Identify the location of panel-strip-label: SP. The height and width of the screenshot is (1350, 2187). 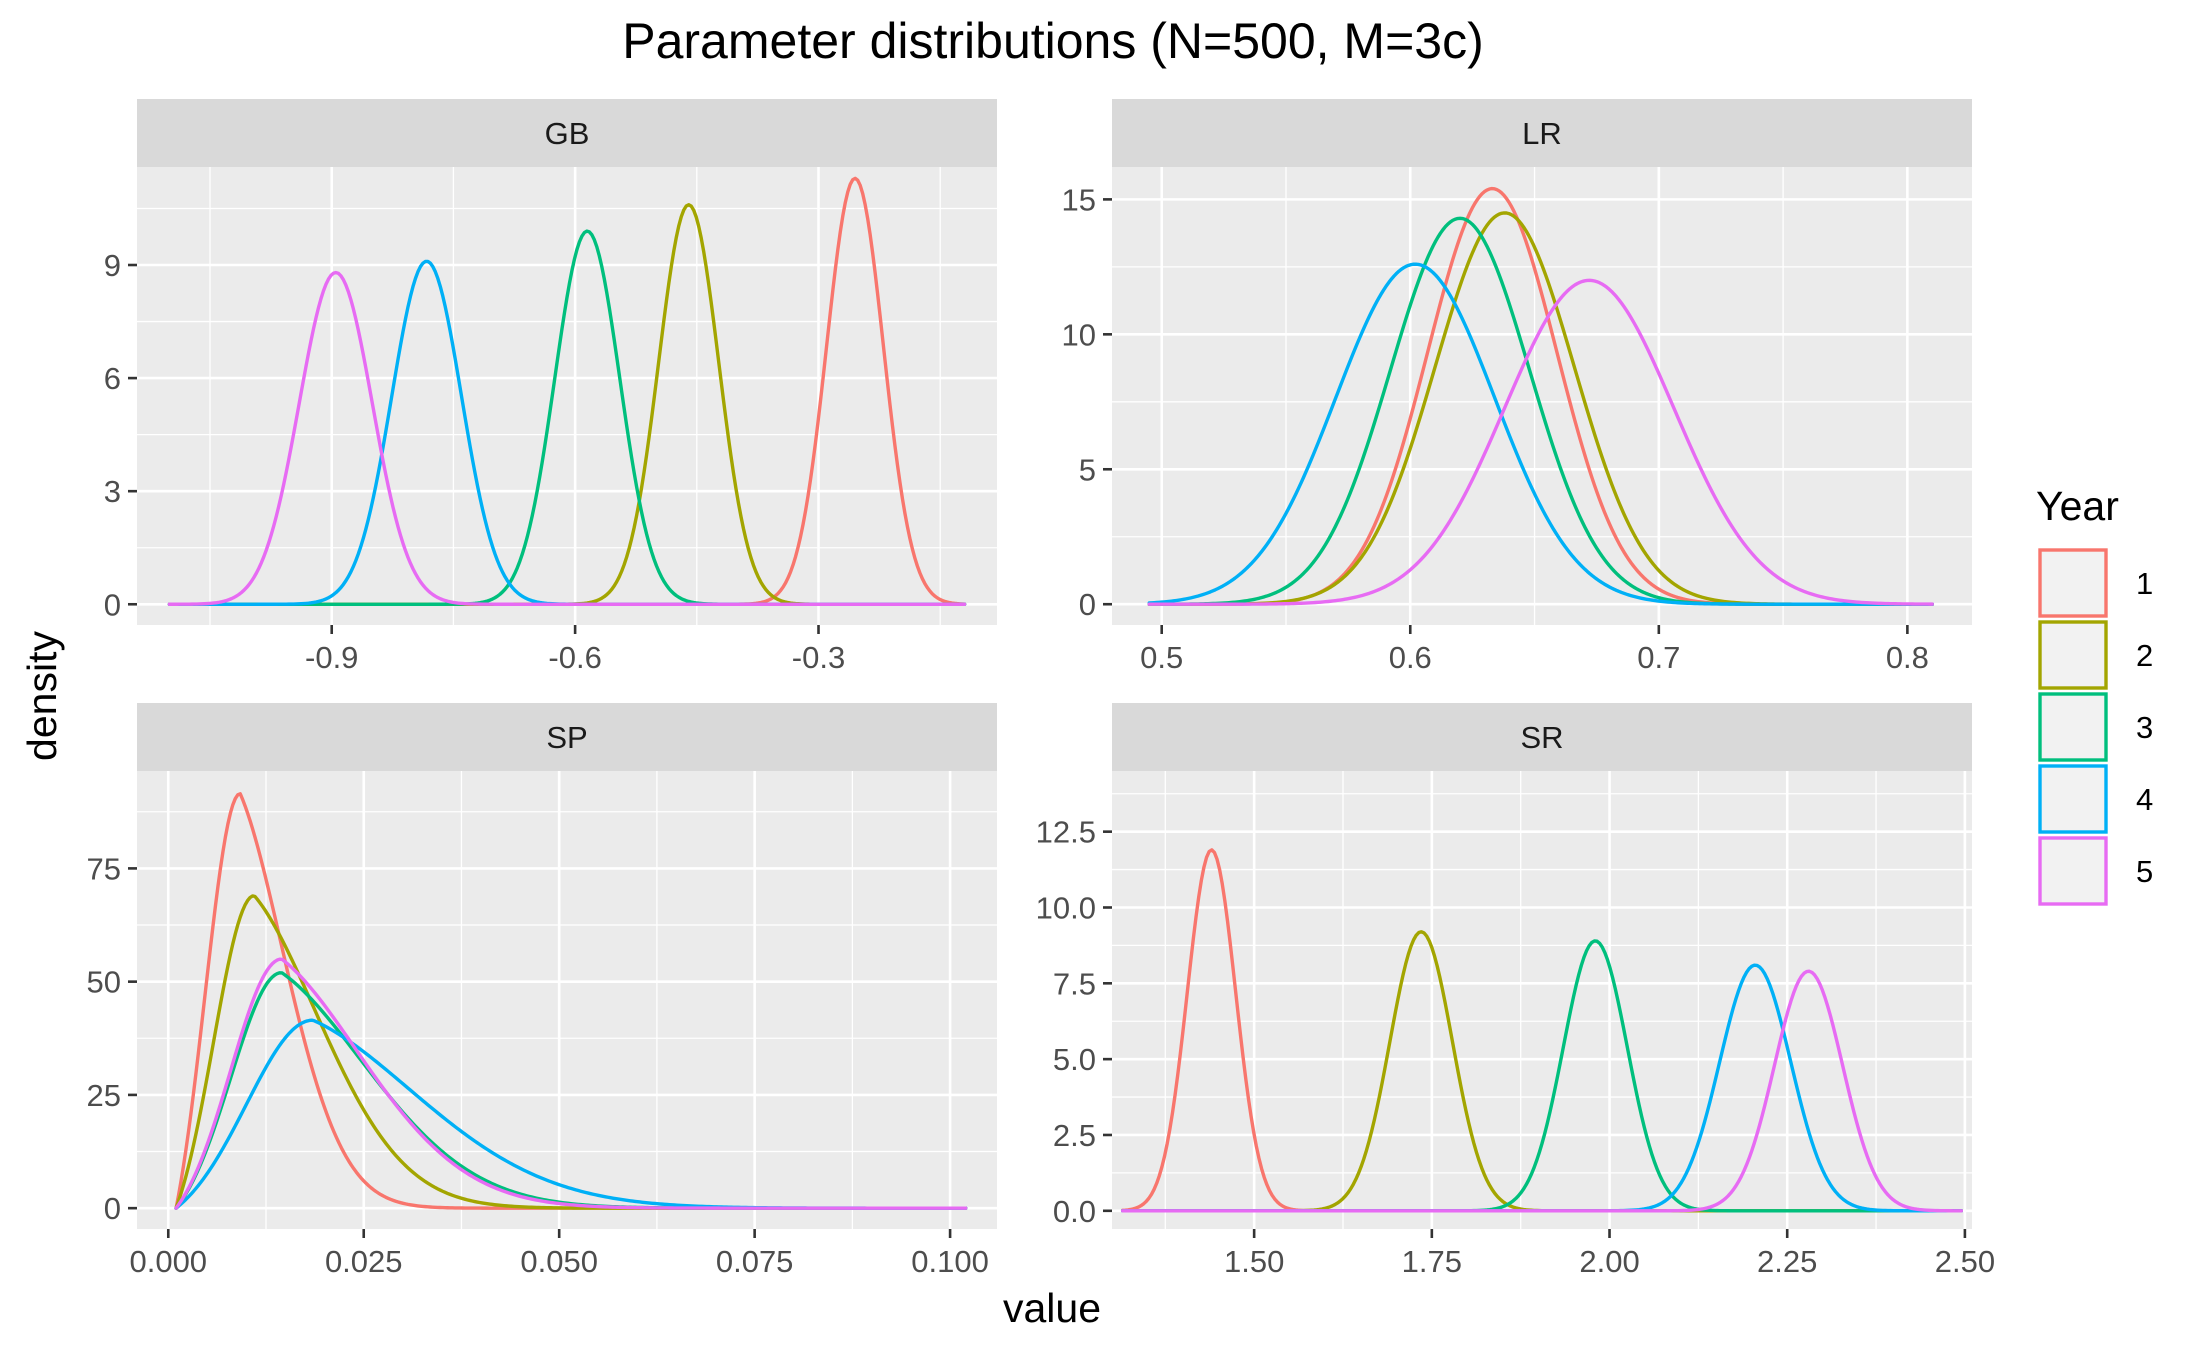
(566, 737).